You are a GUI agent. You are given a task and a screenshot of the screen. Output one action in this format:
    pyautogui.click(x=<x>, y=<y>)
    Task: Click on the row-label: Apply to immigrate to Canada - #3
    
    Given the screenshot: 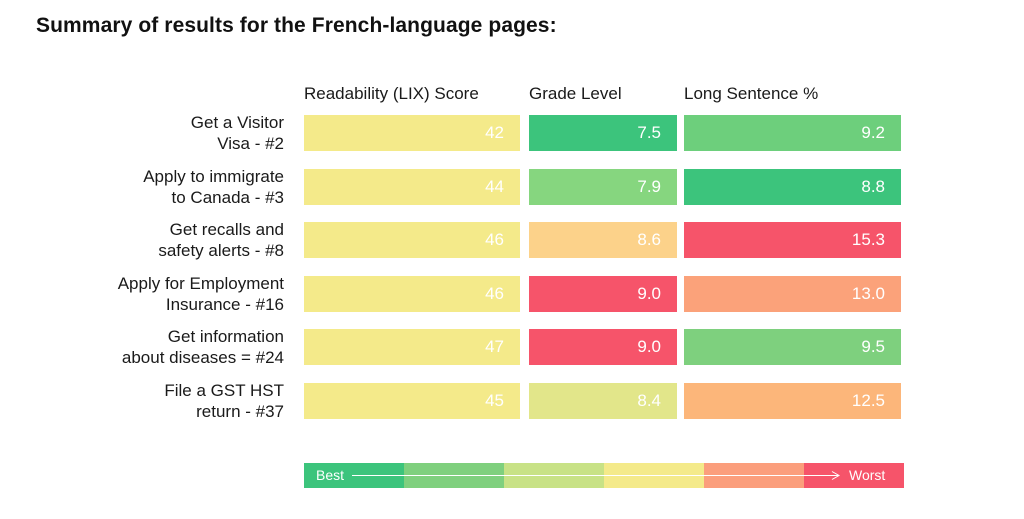 What is the action you would take?
    pyautogui.click(x=164, y=187)
    